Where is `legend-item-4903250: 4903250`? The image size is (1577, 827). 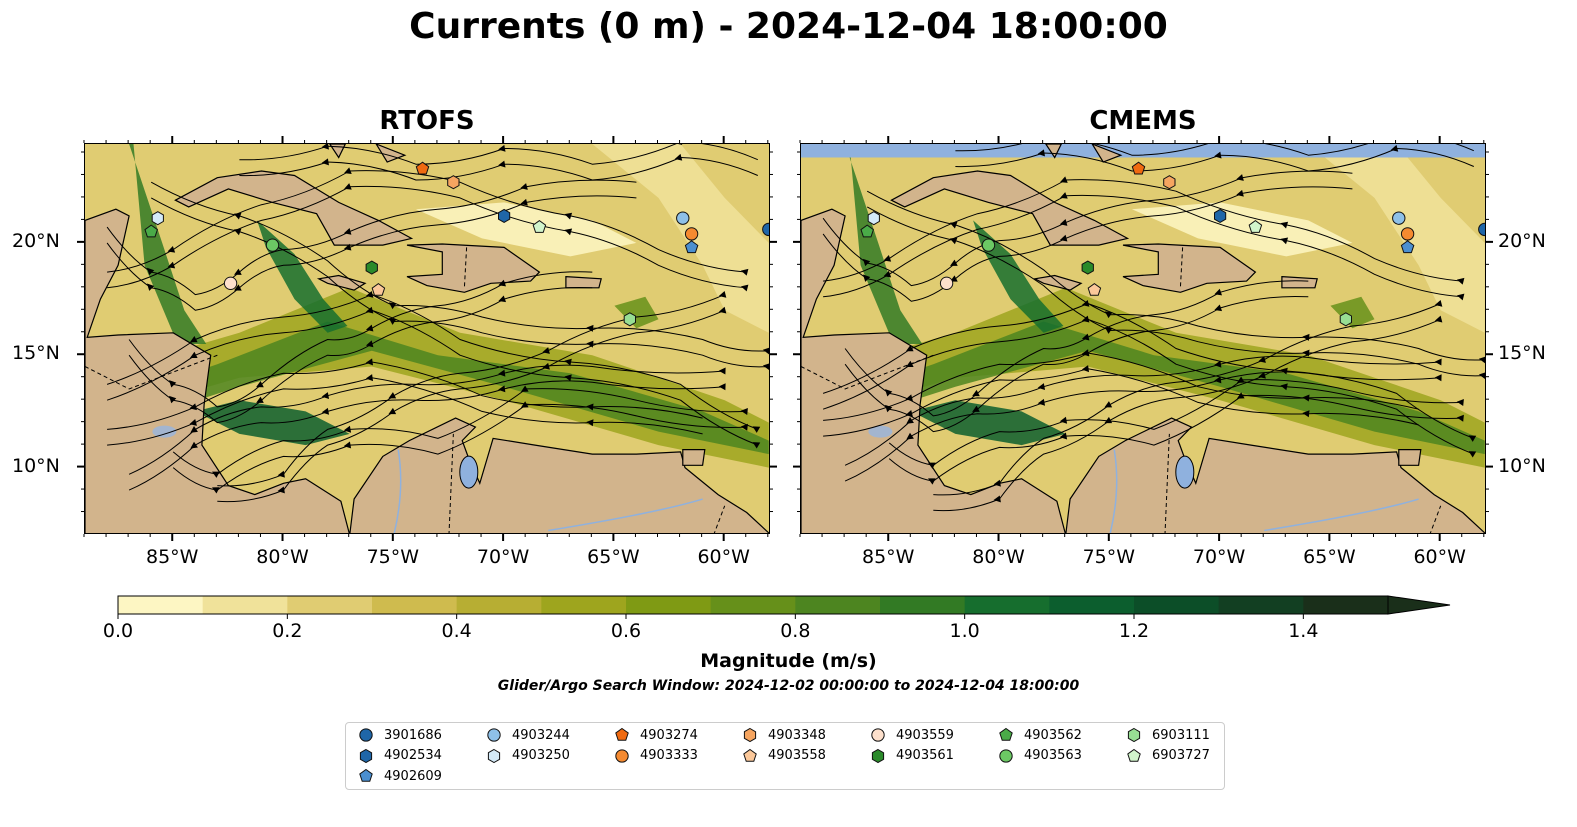 legend-item-4903250: 4903250 is located at coordinates (528, 756).